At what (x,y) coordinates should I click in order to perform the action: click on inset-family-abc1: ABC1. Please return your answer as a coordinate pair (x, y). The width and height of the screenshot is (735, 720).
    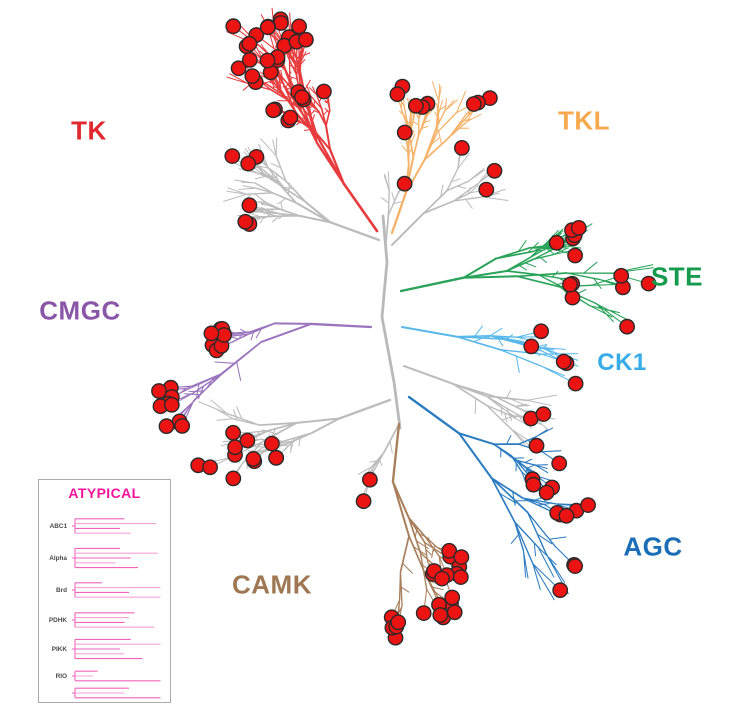
    Looking at the image, I should click on (103, 526).